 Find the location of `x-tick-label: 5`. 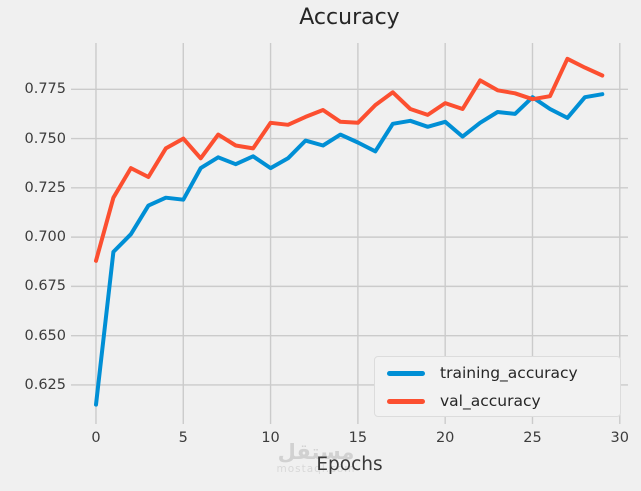

x-tick-label: 5 is located at coordinates (183, 438).